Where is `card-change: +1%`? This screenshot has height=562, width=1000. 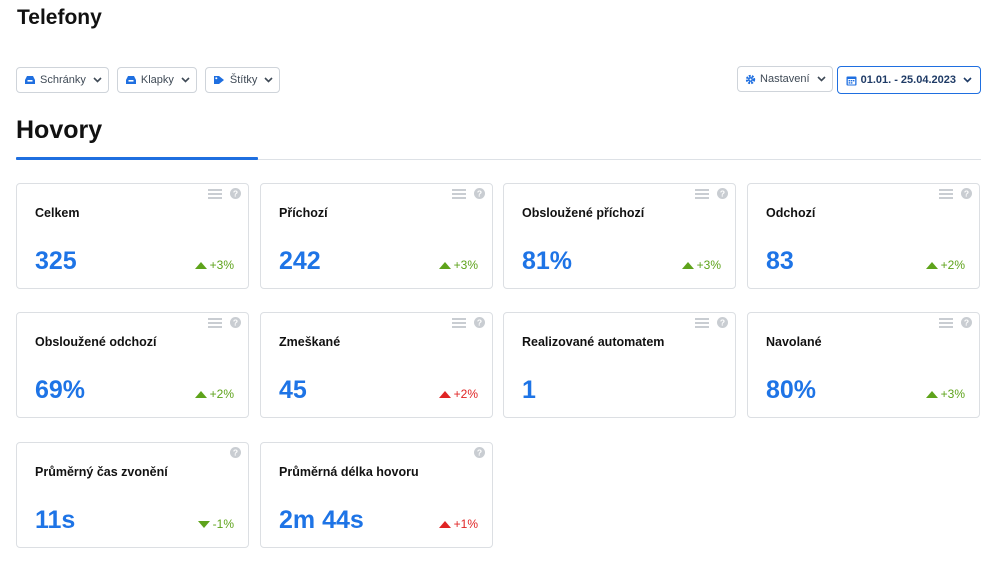
card-change: +1% is located at coordinates (458, 524).